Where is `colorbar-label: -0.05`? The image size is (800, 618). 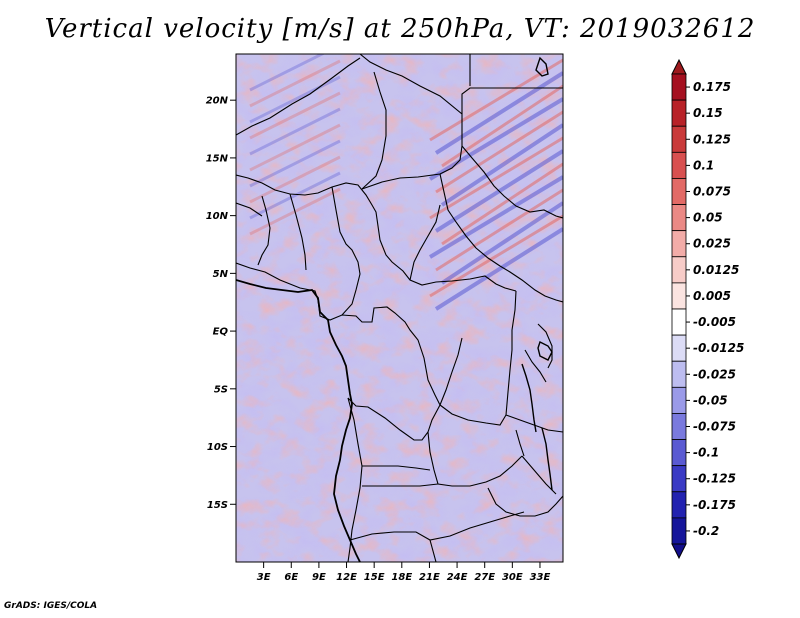 colorbar-label: -0.05 is located at coordinates (710, 400).